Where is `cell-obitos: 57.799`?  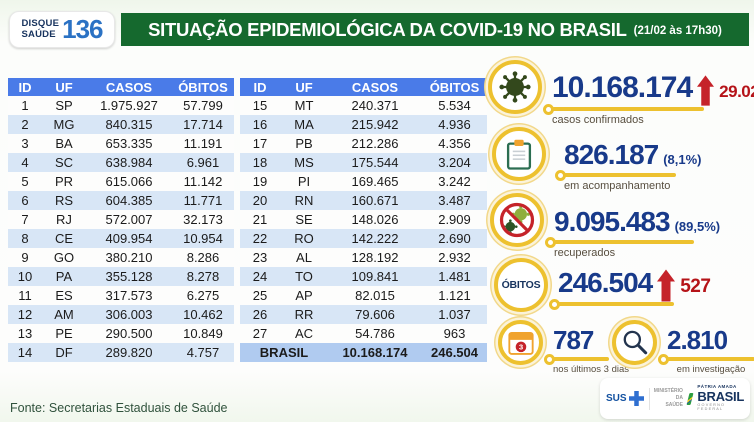
cell-obitos: 57.799 is located at coordinates (203, 105).